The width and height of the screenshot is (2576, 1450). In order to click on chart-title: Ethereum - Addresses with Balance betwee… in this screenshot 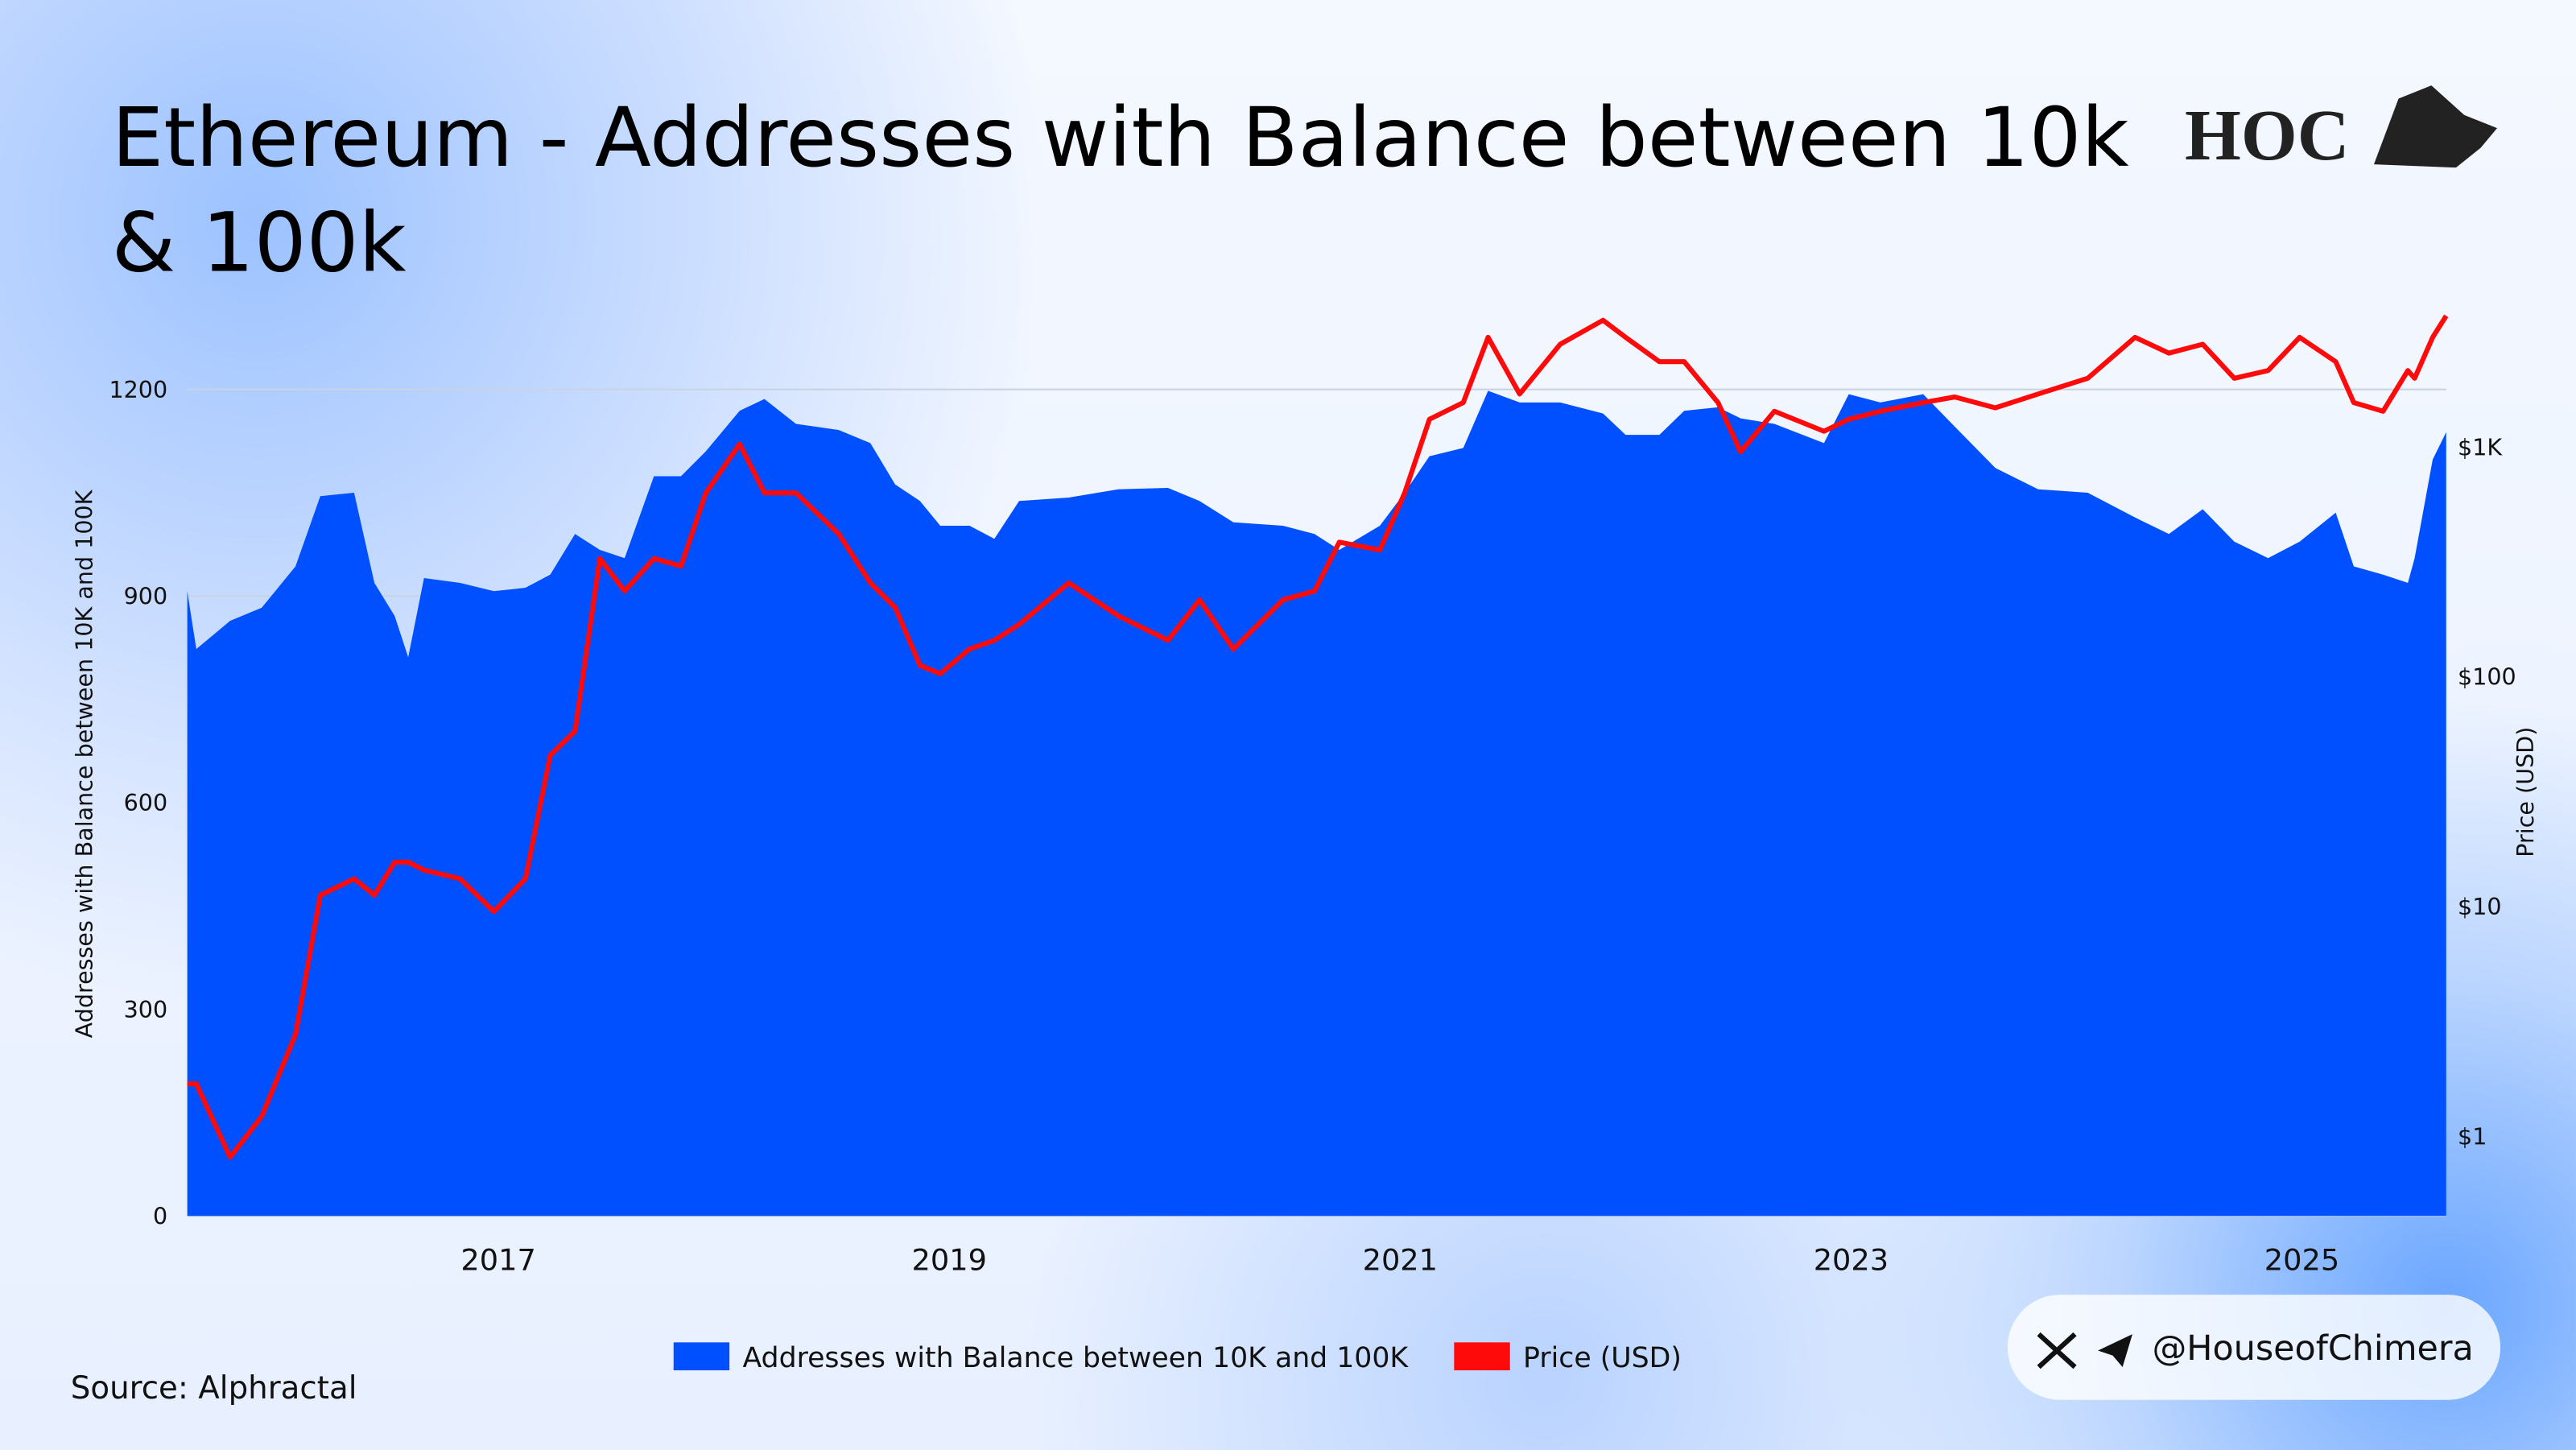, I will do `click(1120, 190)`.